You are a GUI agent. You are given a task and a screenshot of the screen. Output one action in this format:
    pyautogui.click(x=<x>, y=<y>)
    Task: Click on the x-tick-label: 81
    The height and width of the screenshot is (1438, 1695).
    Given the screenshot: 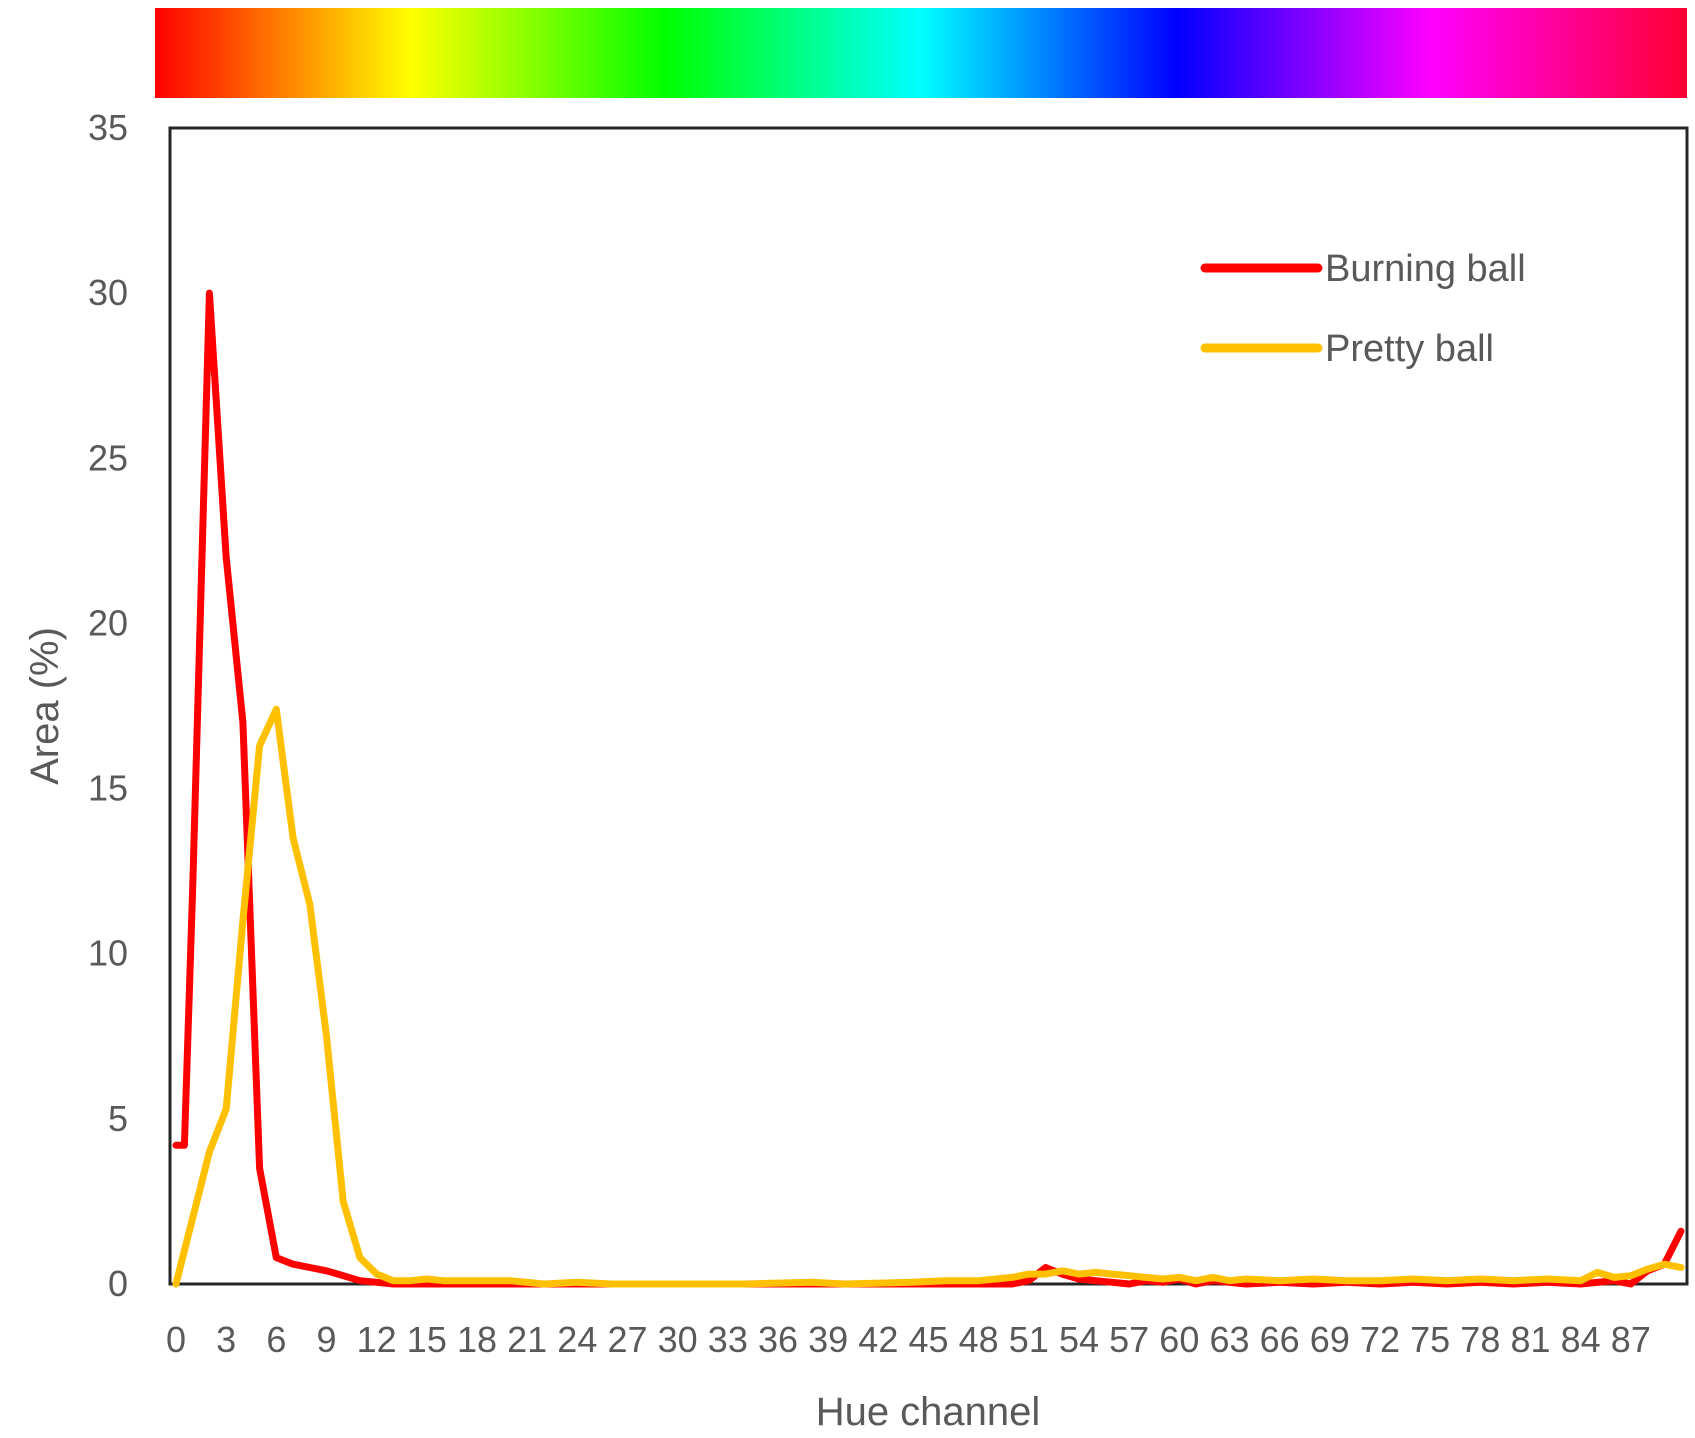 What is the action you would take?
    pyautogui.click(x=1530, y=1339)
    